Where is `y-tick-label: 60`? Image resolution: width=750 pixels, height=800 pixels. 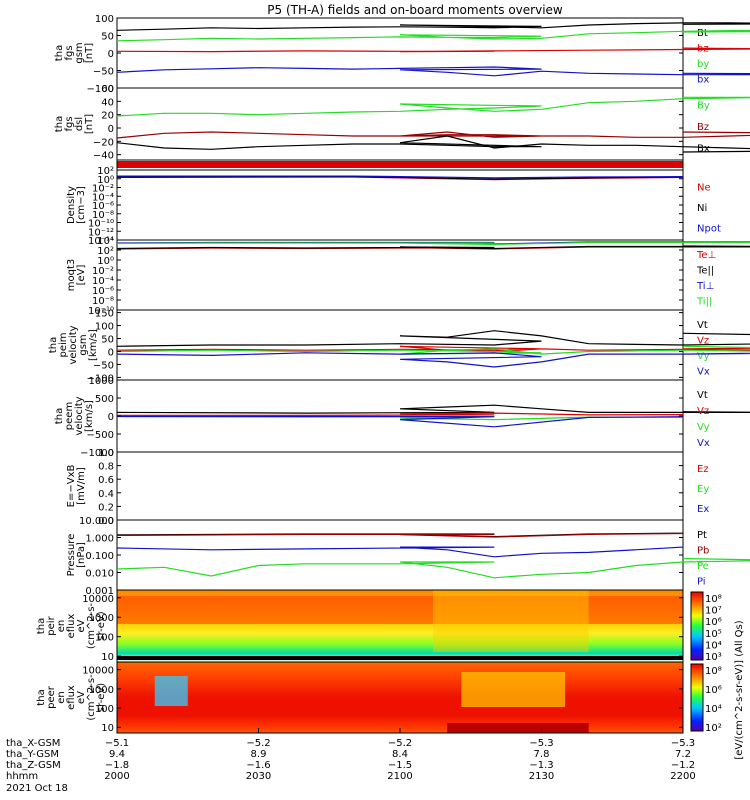 y-tick-label: 60 is located at coordinates (107, 89).